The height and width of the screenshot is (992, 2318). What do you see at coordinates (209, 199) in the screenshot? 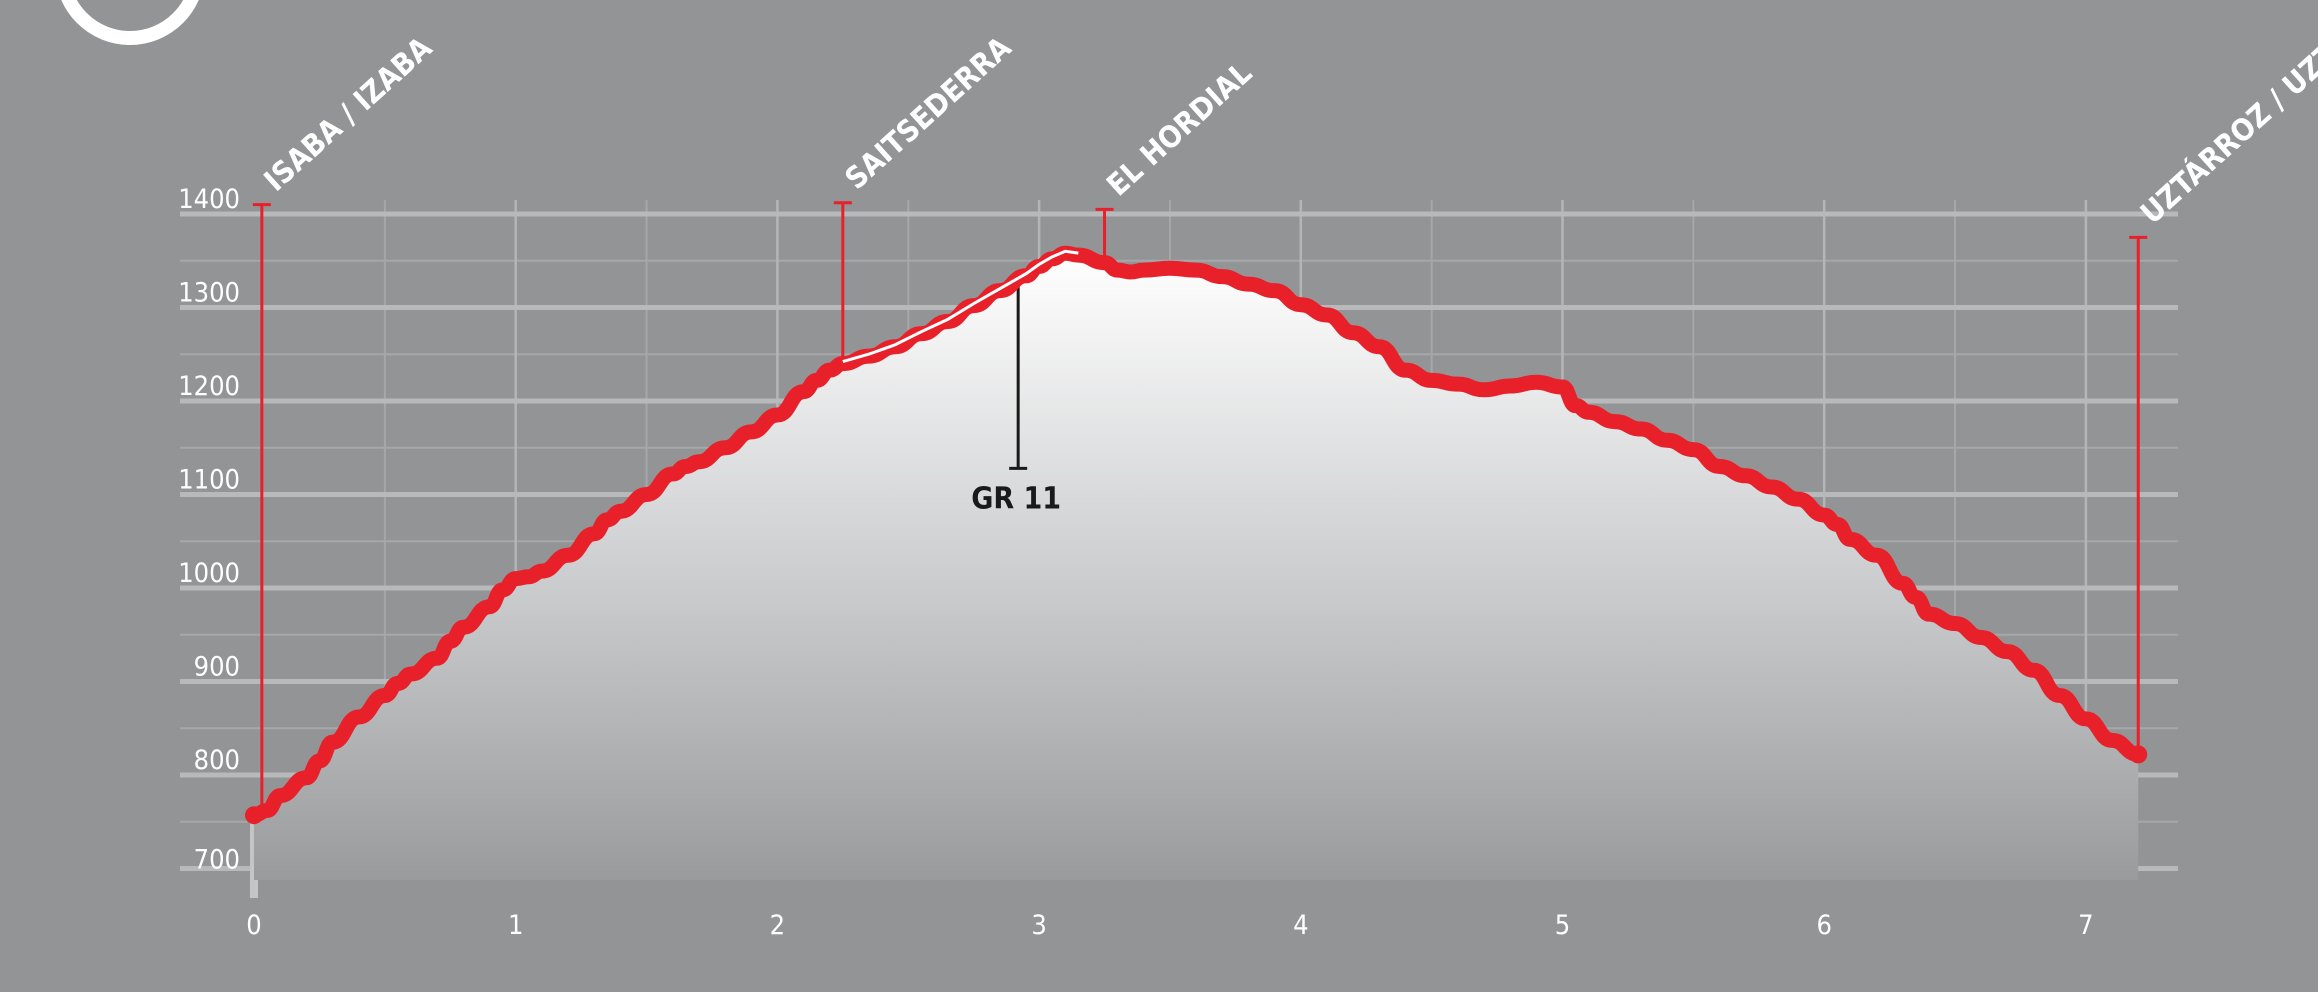
I see `y-tick-label: 1400` at bounding box center [209, 199].